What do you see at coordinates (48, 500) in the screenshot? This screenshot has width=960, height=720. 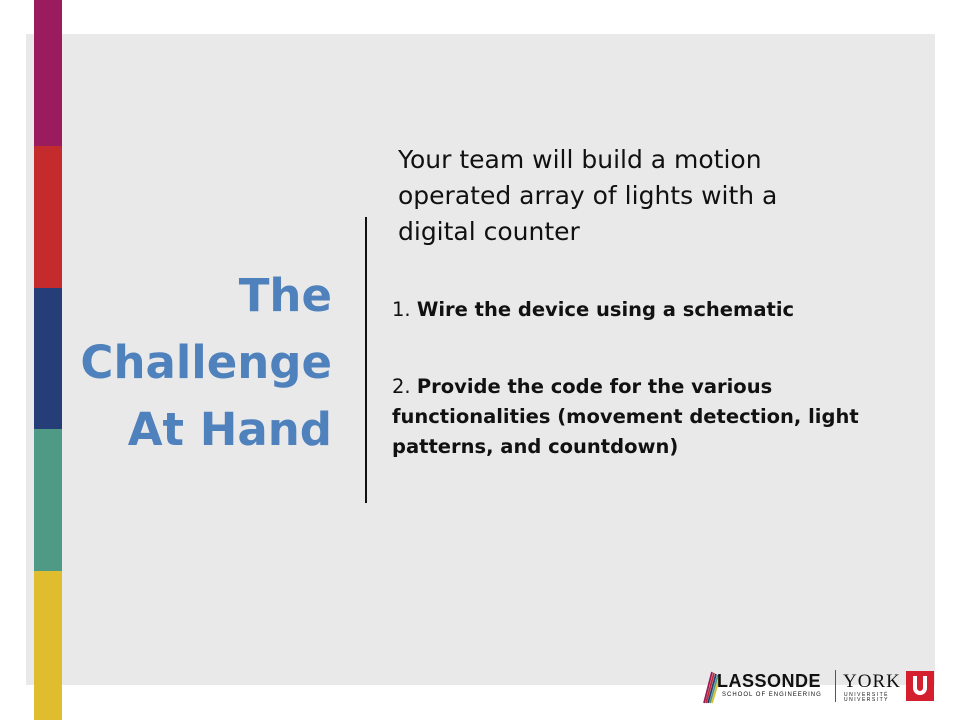 I see `stripe-teal` at bounding box center [48, 500].